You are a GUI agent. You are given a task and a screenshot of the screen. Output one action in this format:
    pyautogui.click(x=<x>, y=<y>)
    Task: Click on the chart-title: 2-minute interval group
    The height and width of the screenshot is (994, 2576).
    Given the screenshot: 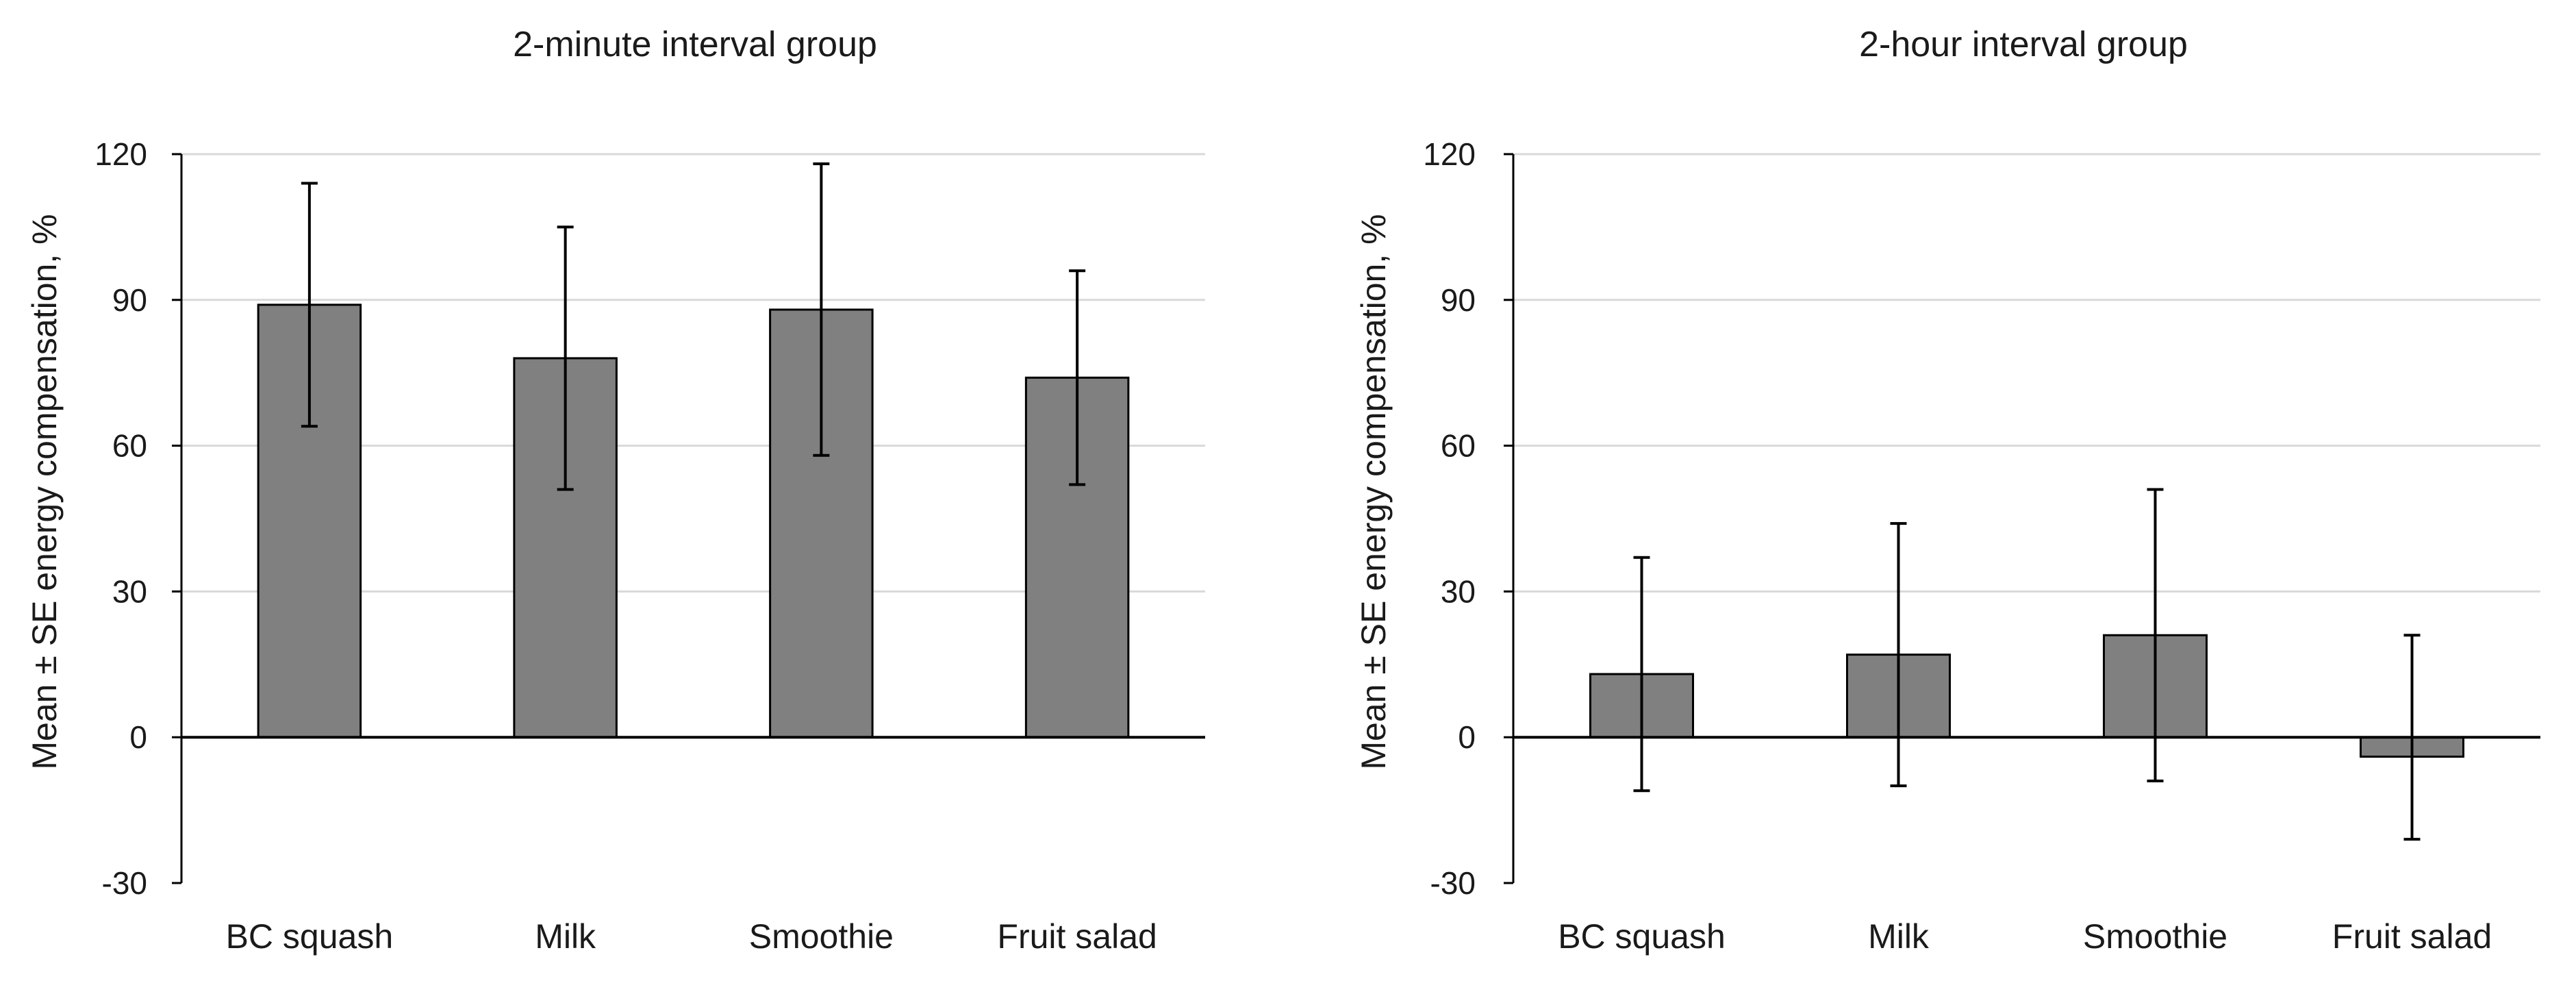 What is the action you would take?
    pyautogui.click(x=695, y=45)
    